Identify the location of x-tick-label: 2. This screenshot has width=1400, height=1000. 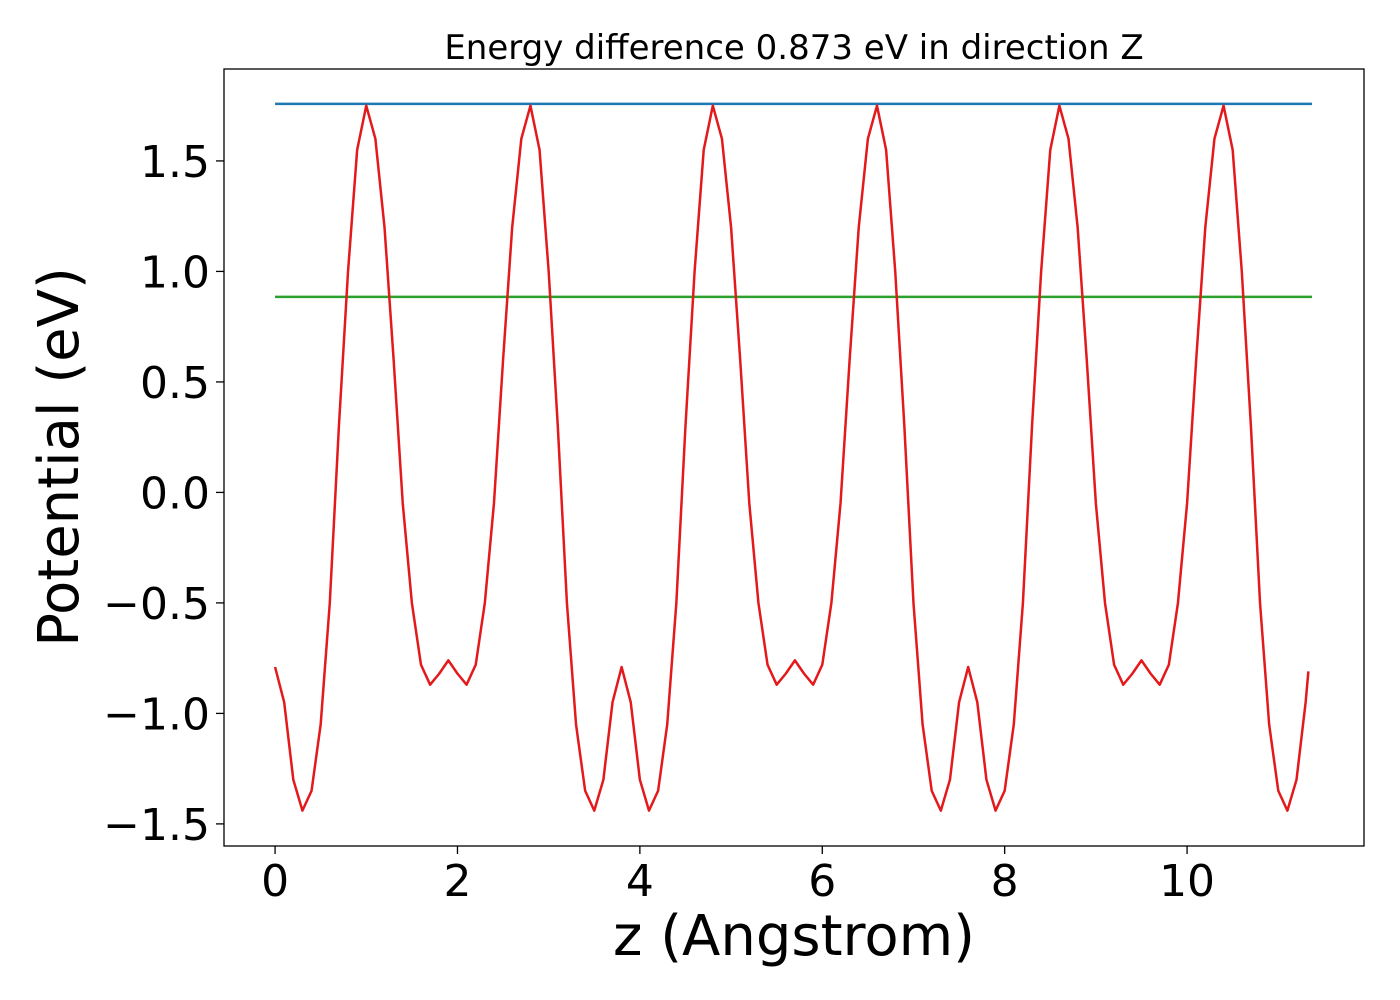
(457, 881).